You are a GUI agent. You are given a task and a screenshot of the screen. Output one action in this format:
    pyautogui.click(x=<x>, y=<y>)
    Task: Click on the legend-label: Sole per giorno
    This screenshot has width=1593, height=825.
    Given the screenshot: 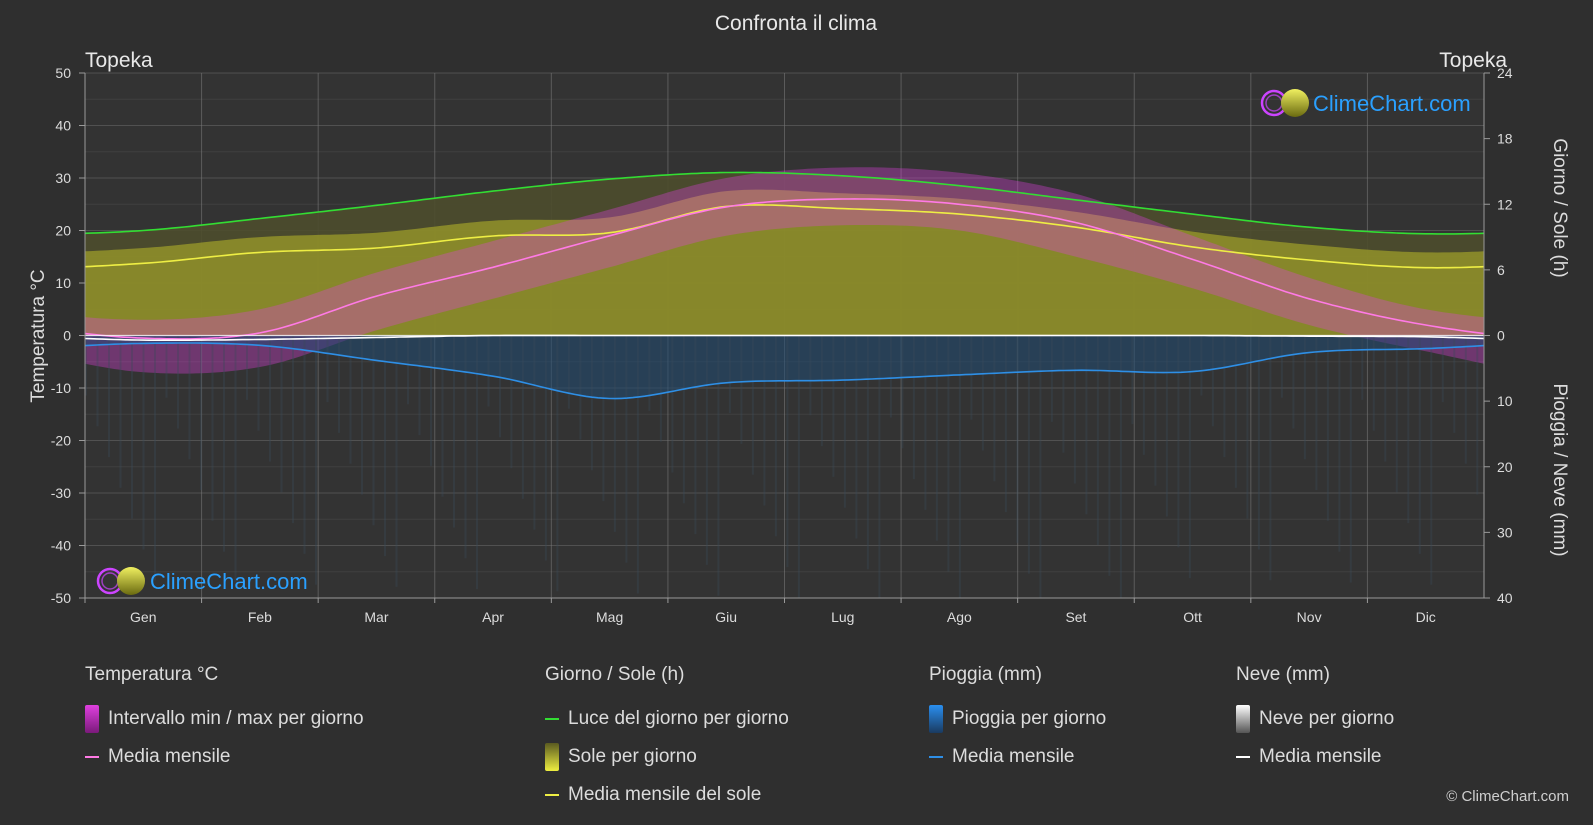 What is the action you would take?
    pyautogui.click(x=632, y=756)
    